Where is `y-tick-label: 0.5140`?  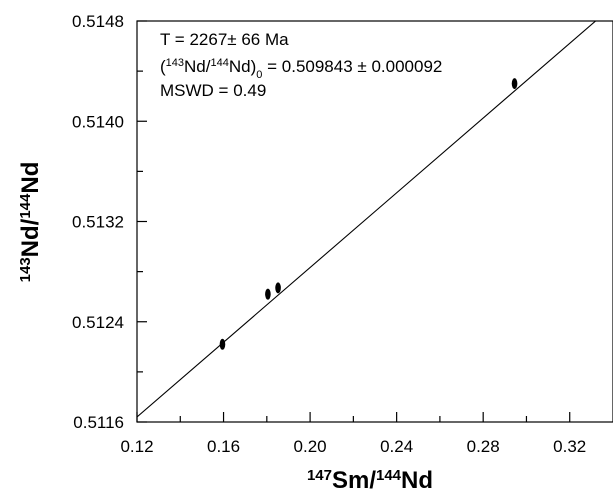
y-tick-label: 0.5140 is located at coordinates (98, 121).